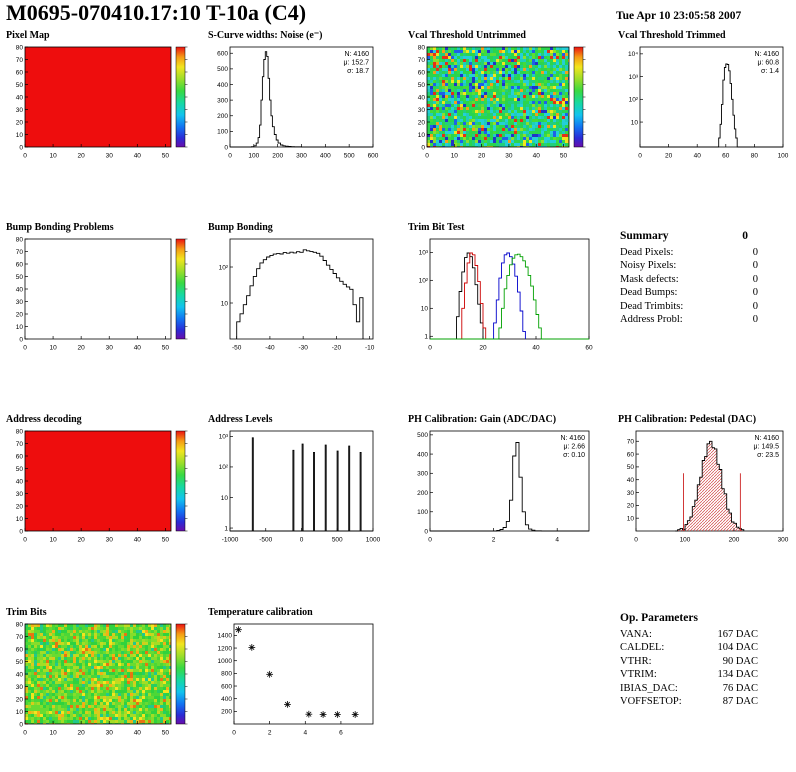 Image resolution: width=796 pixels, height=772 pixels. Describe the element at coordinates (102, 672) in the screenshot. I see `panel-trim-bits: Trim Bits 0 10 20 30 40 50 0 10 20 30 40 50 60 70 80` at that location.